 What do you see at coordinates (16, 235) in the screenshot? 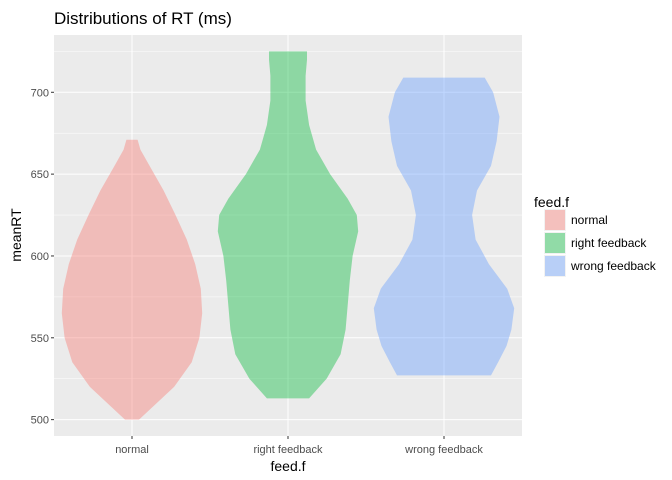
I see `y-axis-title: meanRT` at bounding box center [16, 235].